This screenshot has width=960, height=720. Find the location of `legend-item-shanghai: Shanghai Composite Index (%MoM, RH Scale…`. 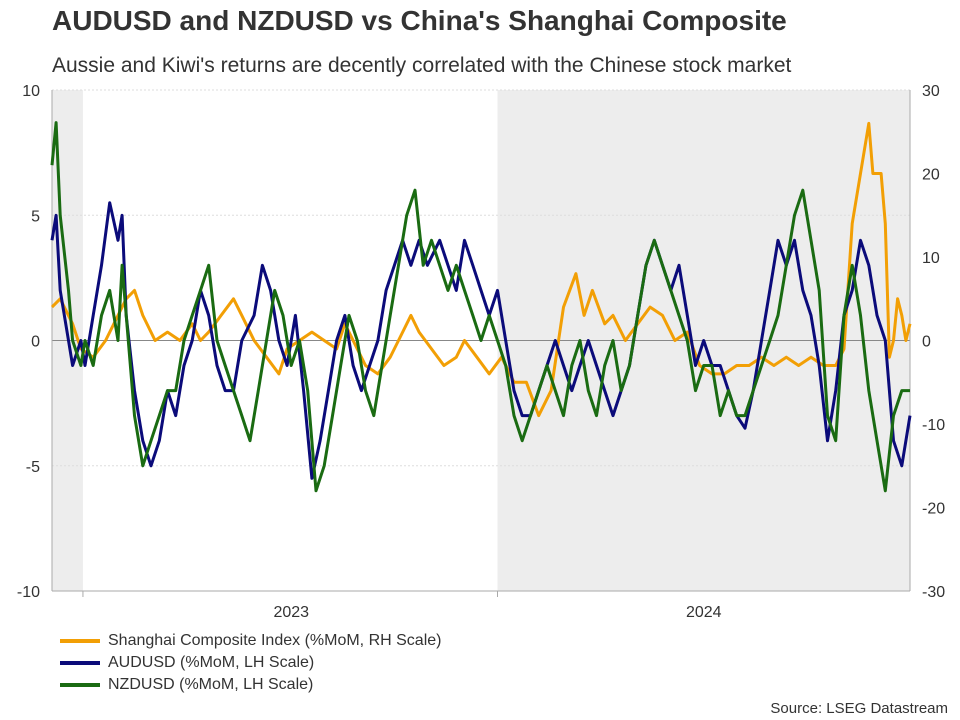

legend-item-shanghai: Shanghai Composite Index (%MoM, RH Scale… is located at coordinates (250, 641).